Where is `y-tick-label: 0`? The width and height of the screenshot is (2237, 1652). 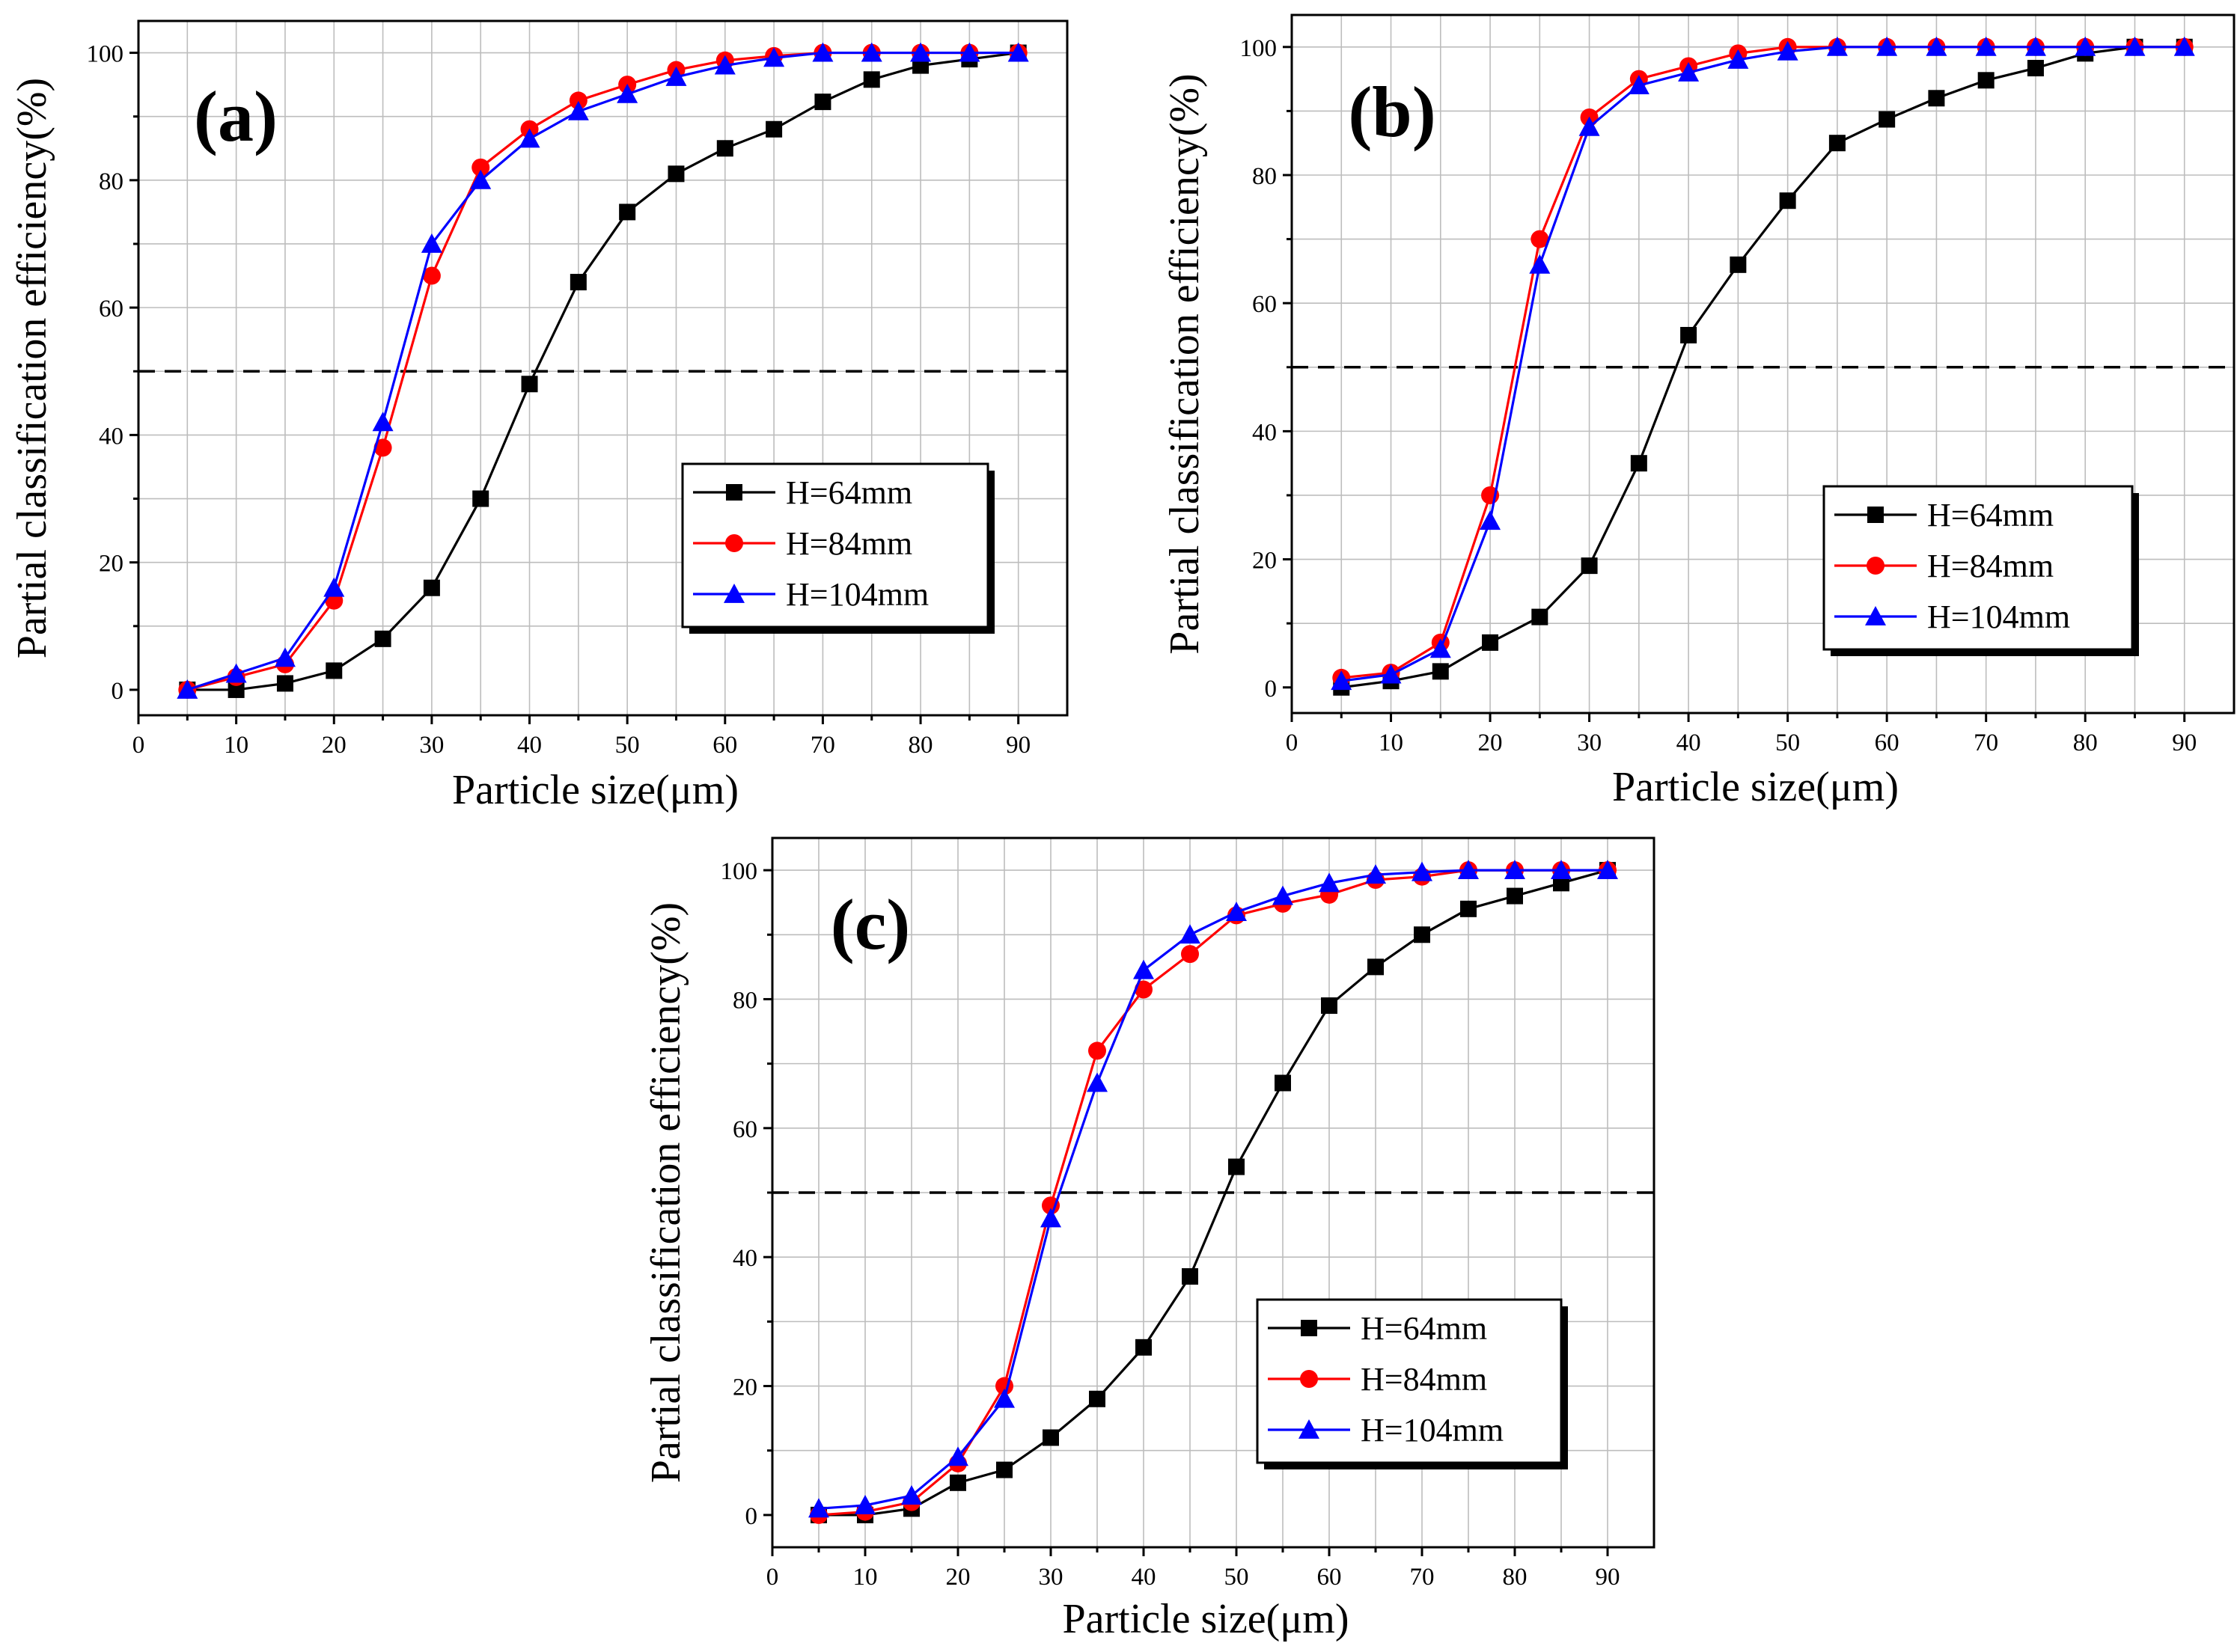 y-tick-label: 0 is located at coordinates (752, 1516).